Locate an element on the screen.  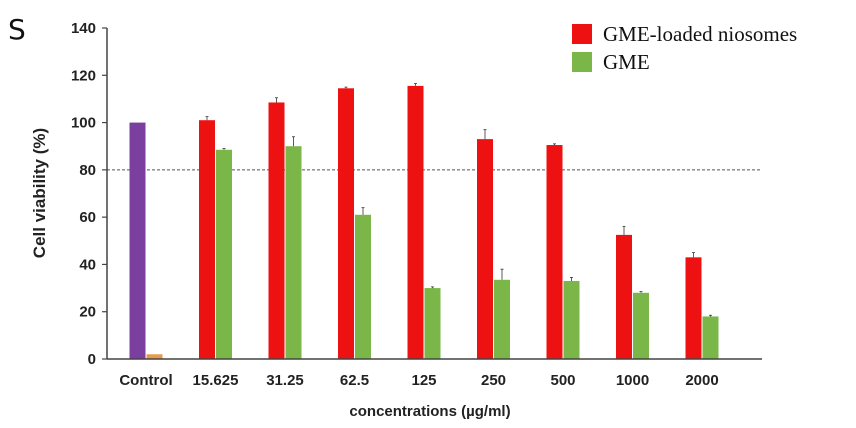
y-tick-label: 60 is located at coordinates (87, 217).